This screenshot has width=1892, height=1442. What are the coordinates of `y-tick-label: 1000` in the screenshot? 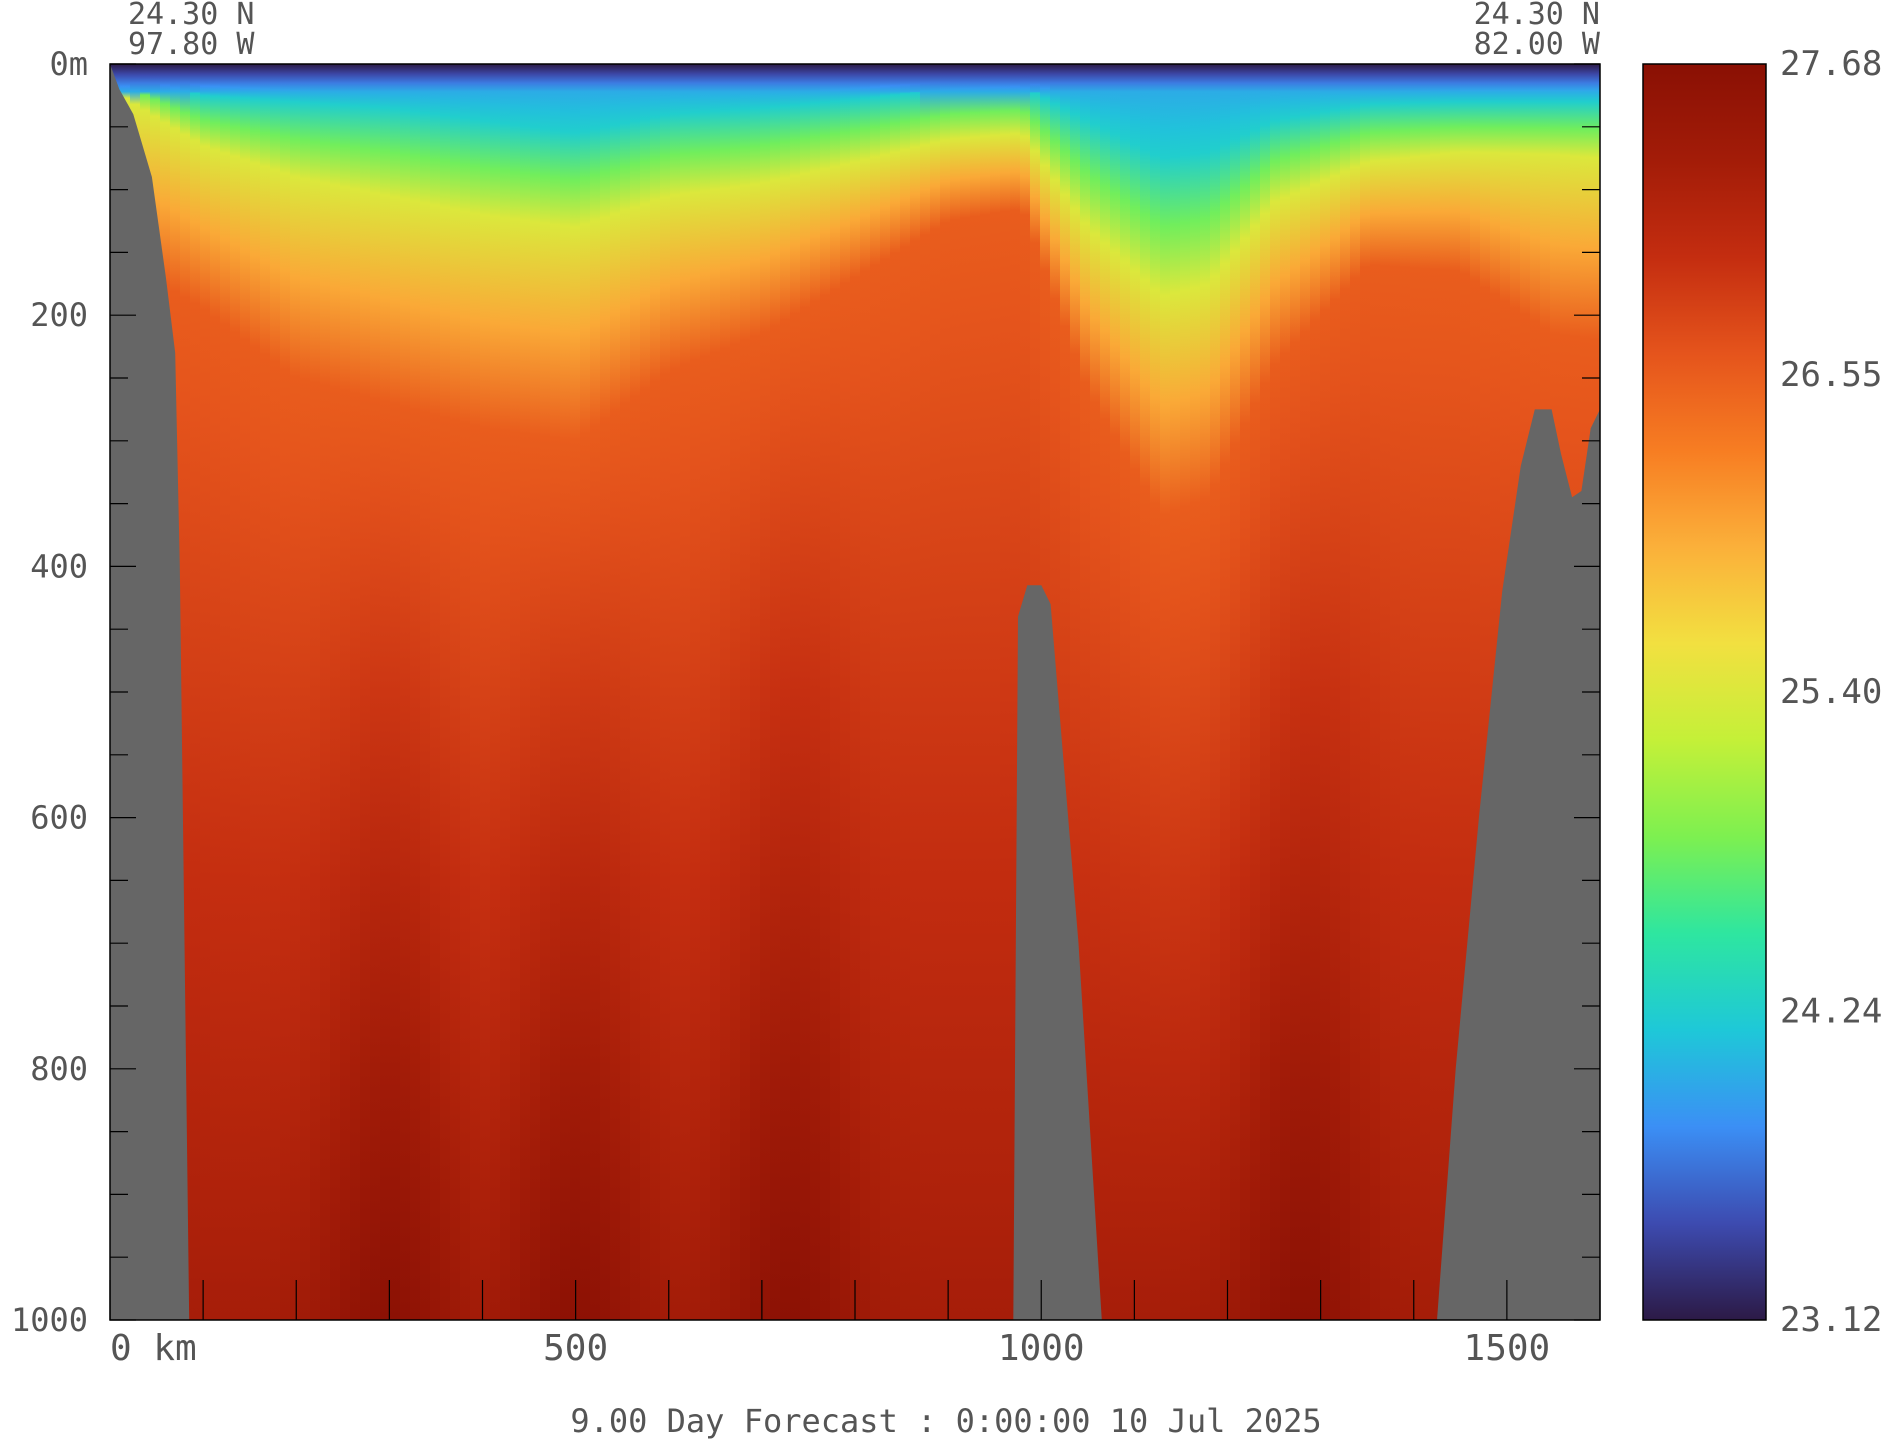 It's located at (49, 1320).